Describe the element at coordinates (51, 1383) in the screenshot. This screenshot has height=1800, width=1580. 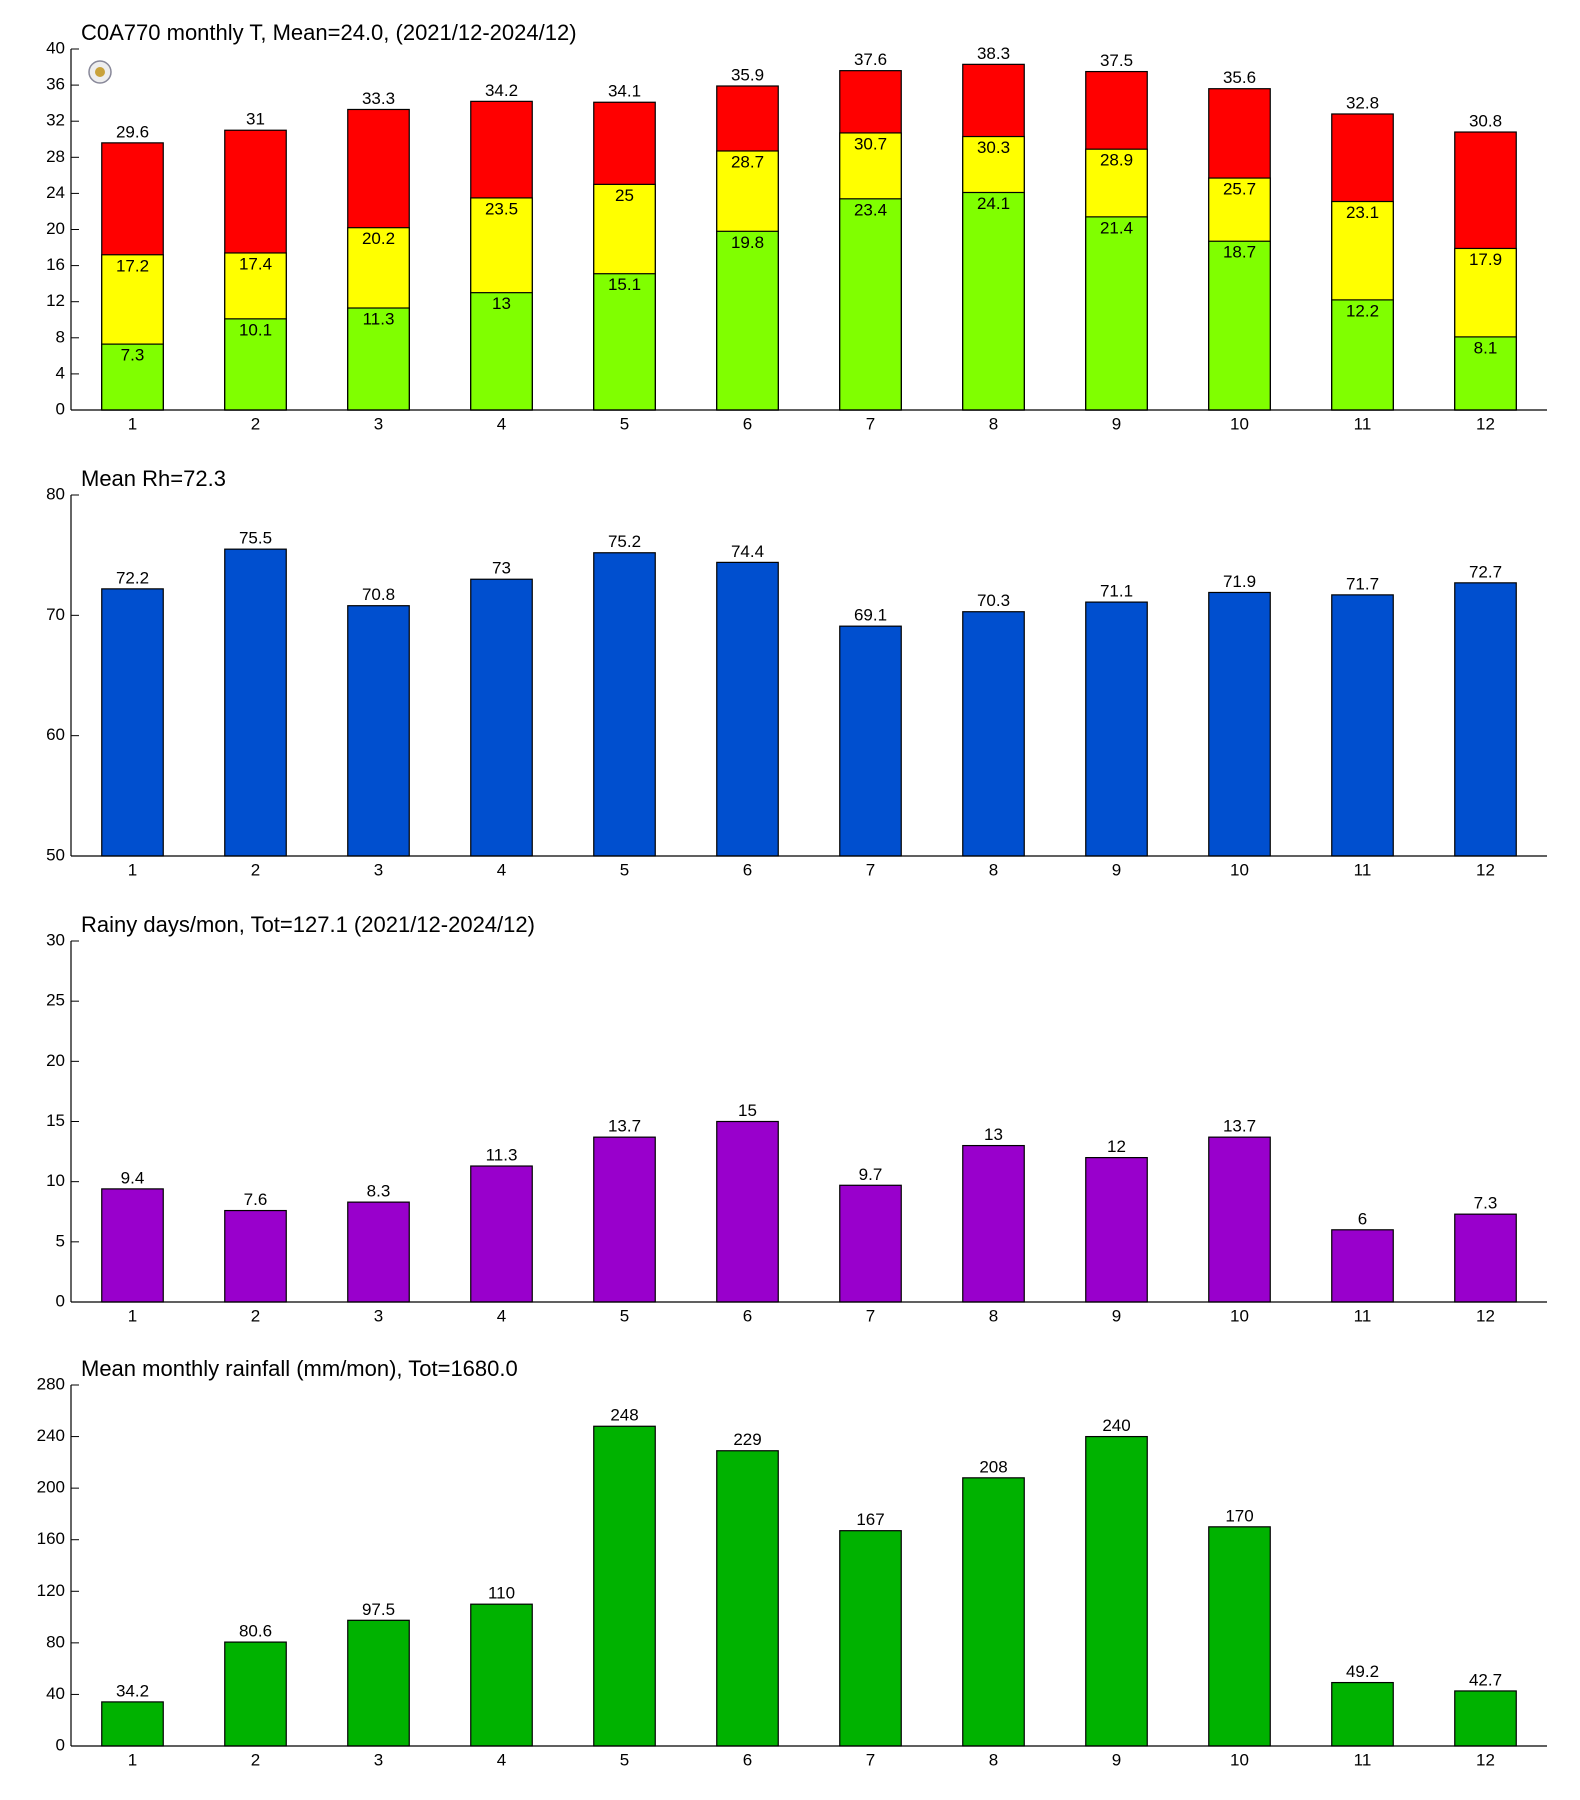
I see `y-tick-label: 280` at that location.